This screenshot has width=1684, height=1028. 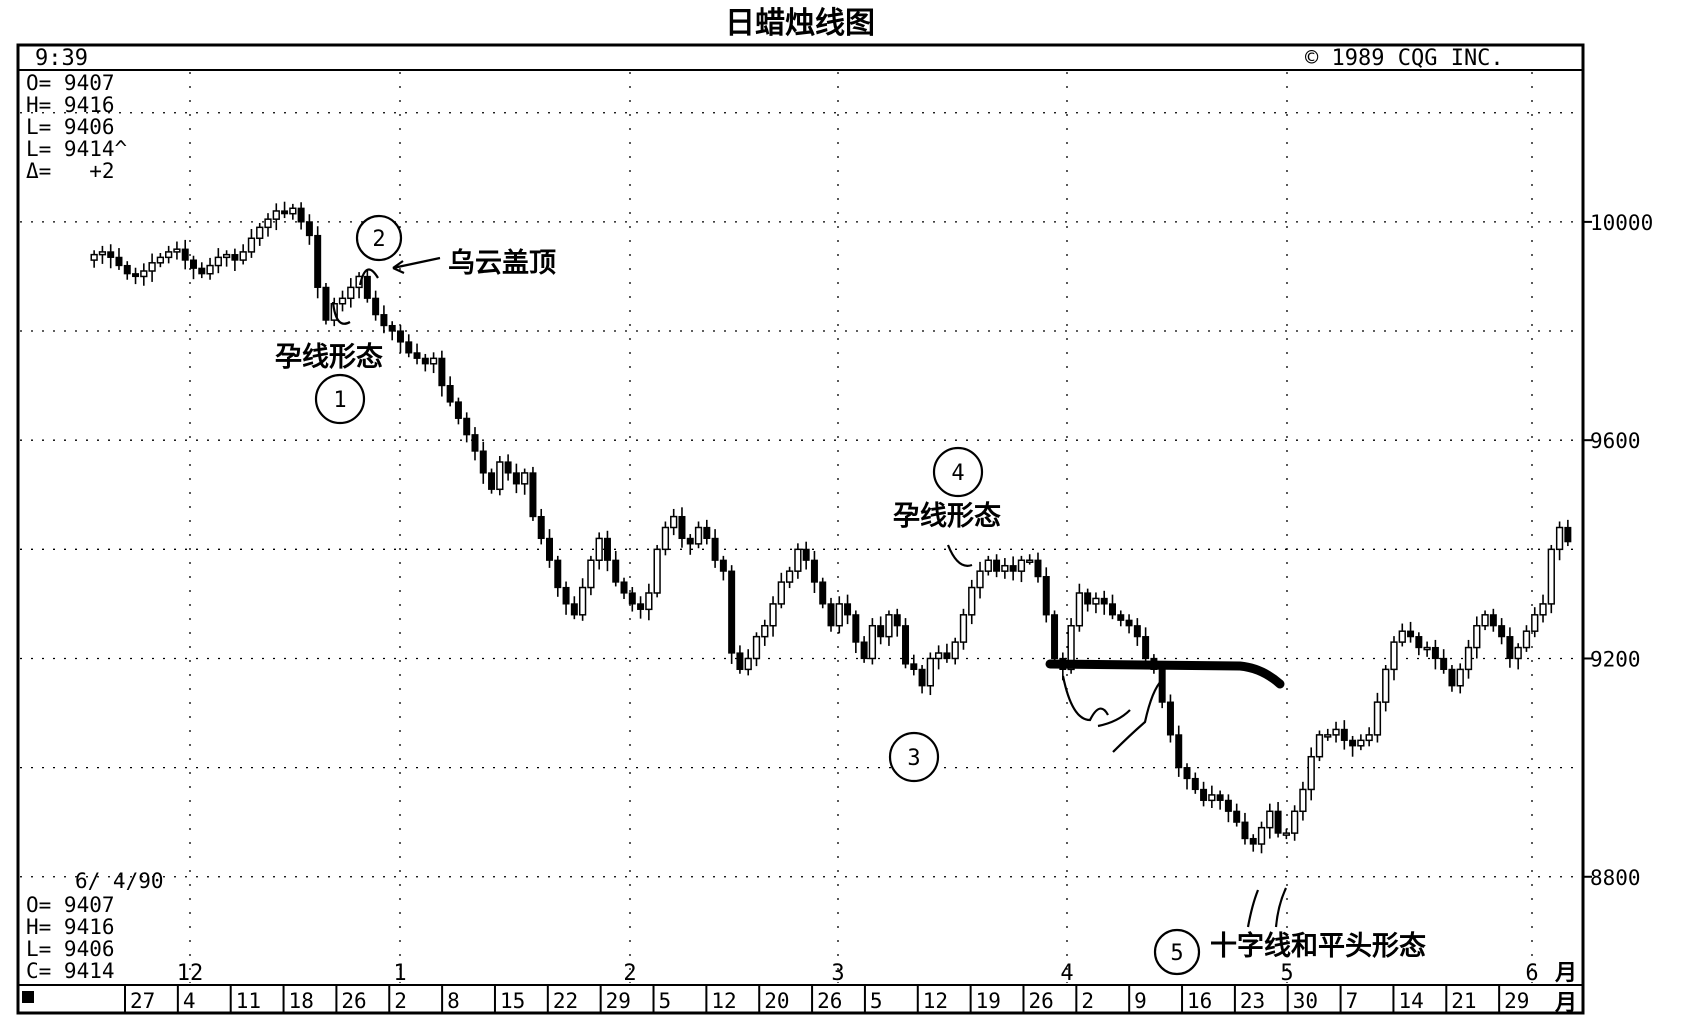 I want to click on annotation-5-number: 5, so click(x=1176, y=953).